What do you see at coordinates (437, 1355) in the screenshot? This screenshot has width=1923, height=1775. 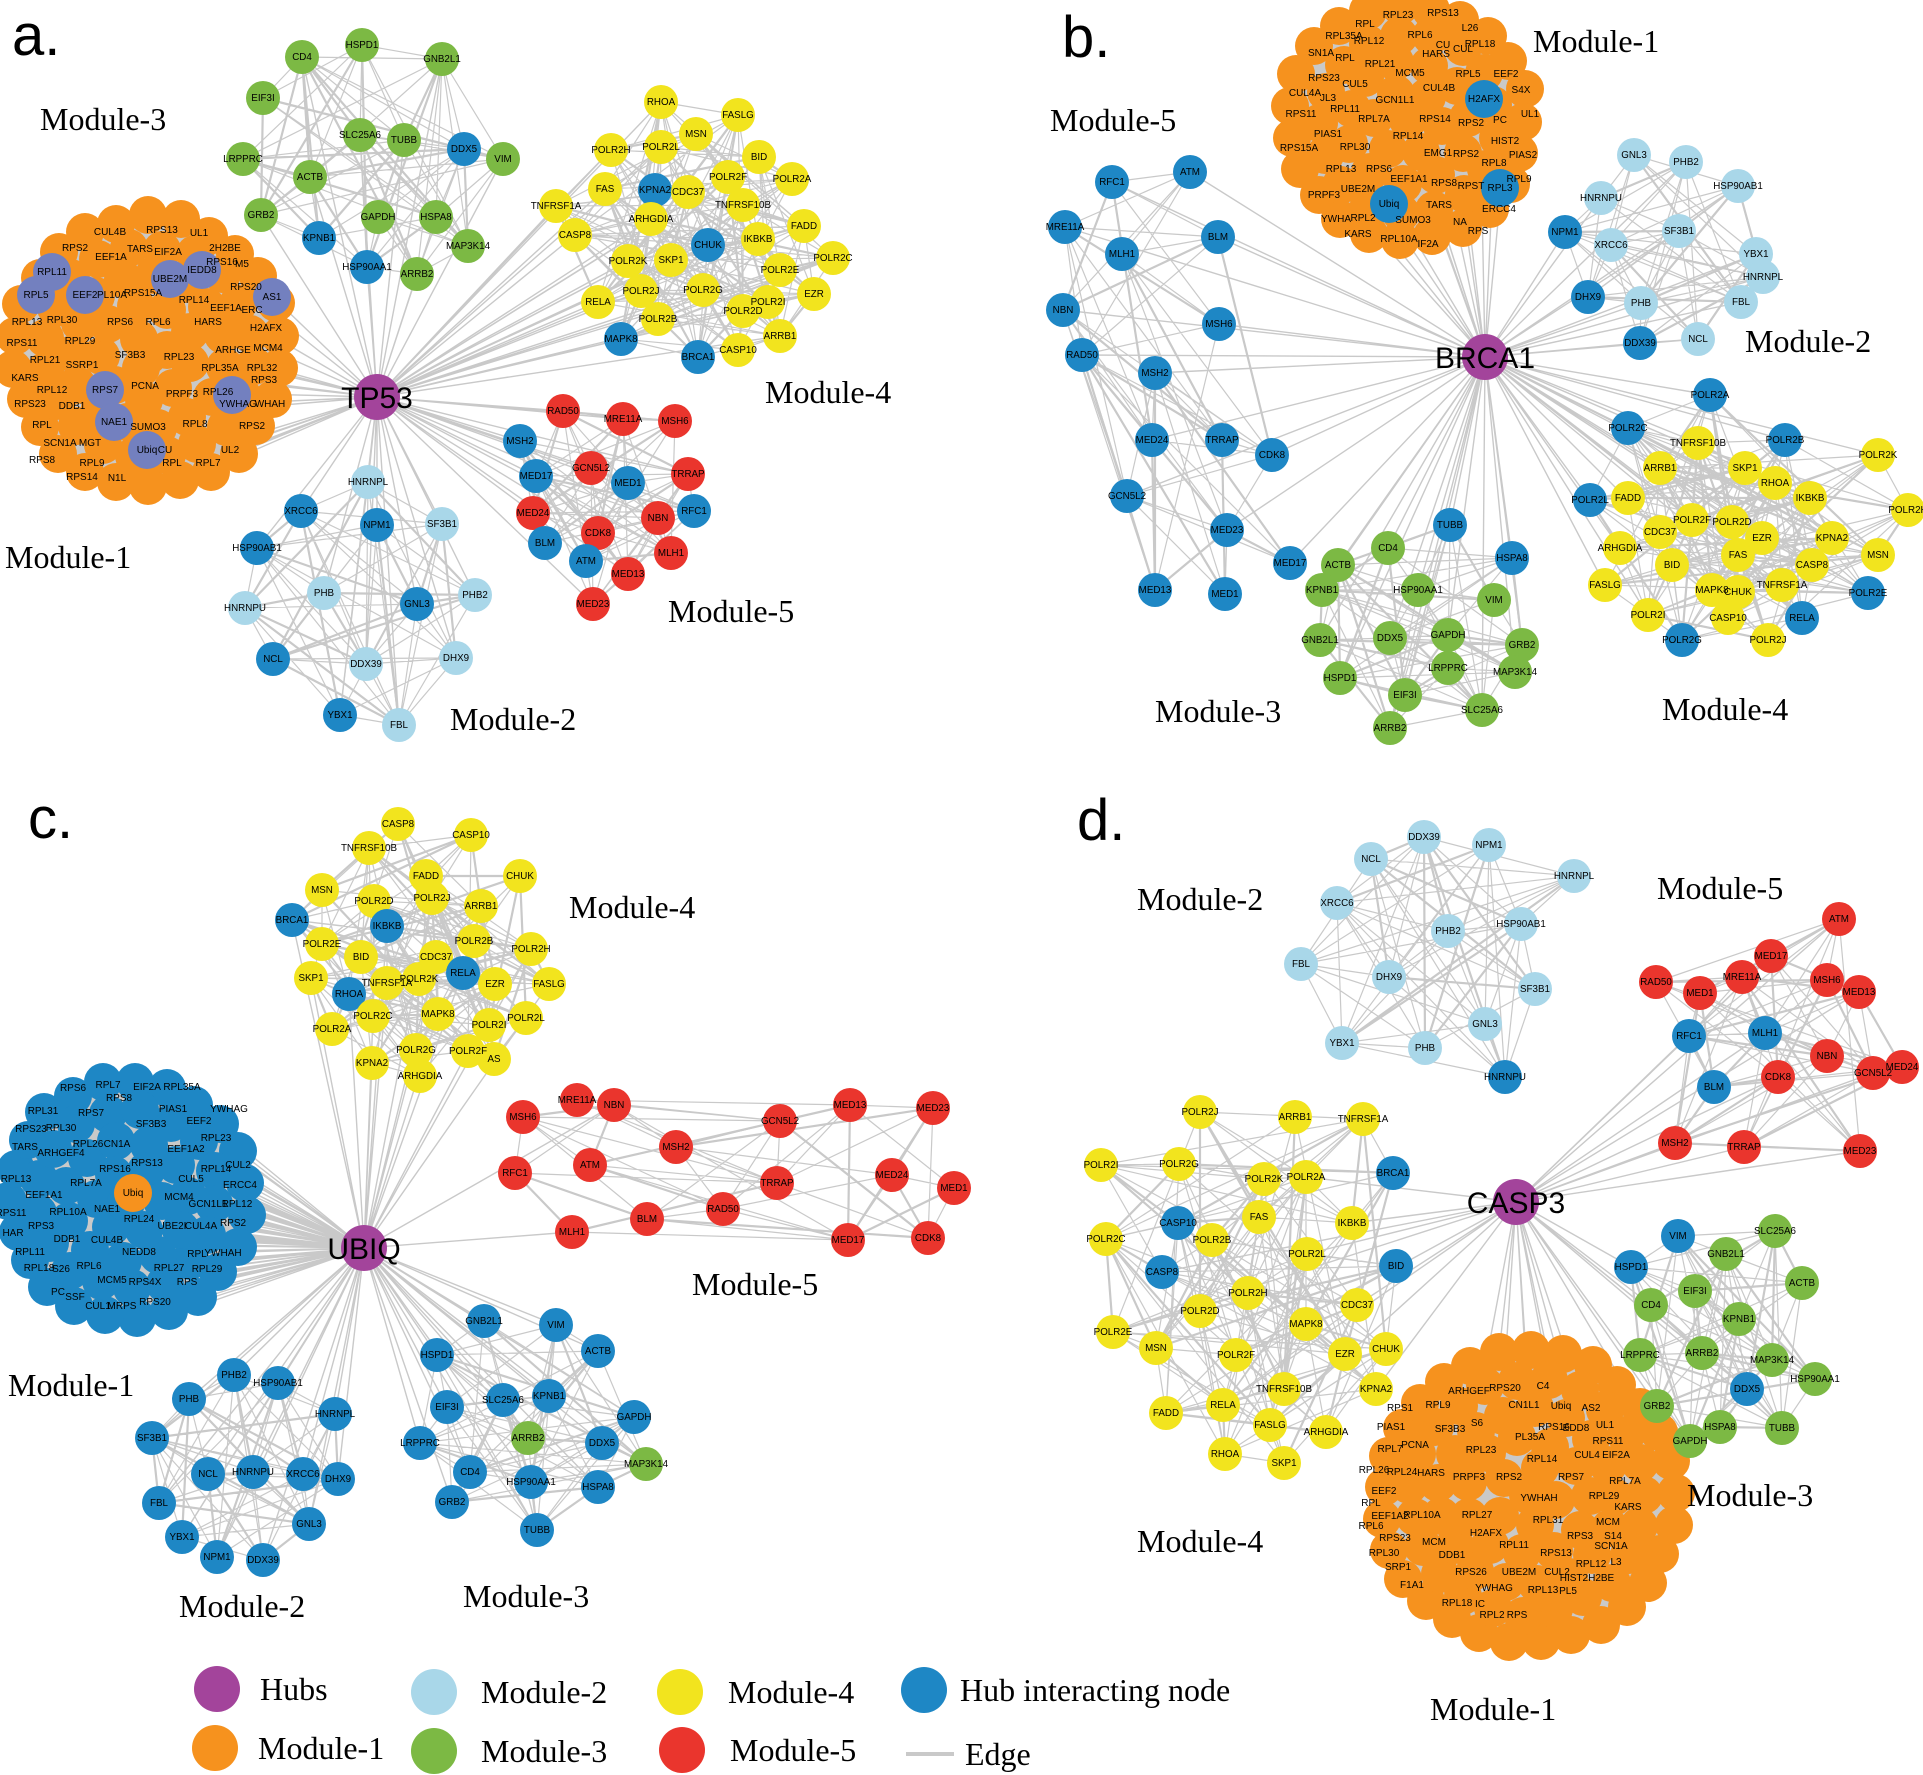 I see `svg-text: HSPD1` at bounding box center [437, 1355].